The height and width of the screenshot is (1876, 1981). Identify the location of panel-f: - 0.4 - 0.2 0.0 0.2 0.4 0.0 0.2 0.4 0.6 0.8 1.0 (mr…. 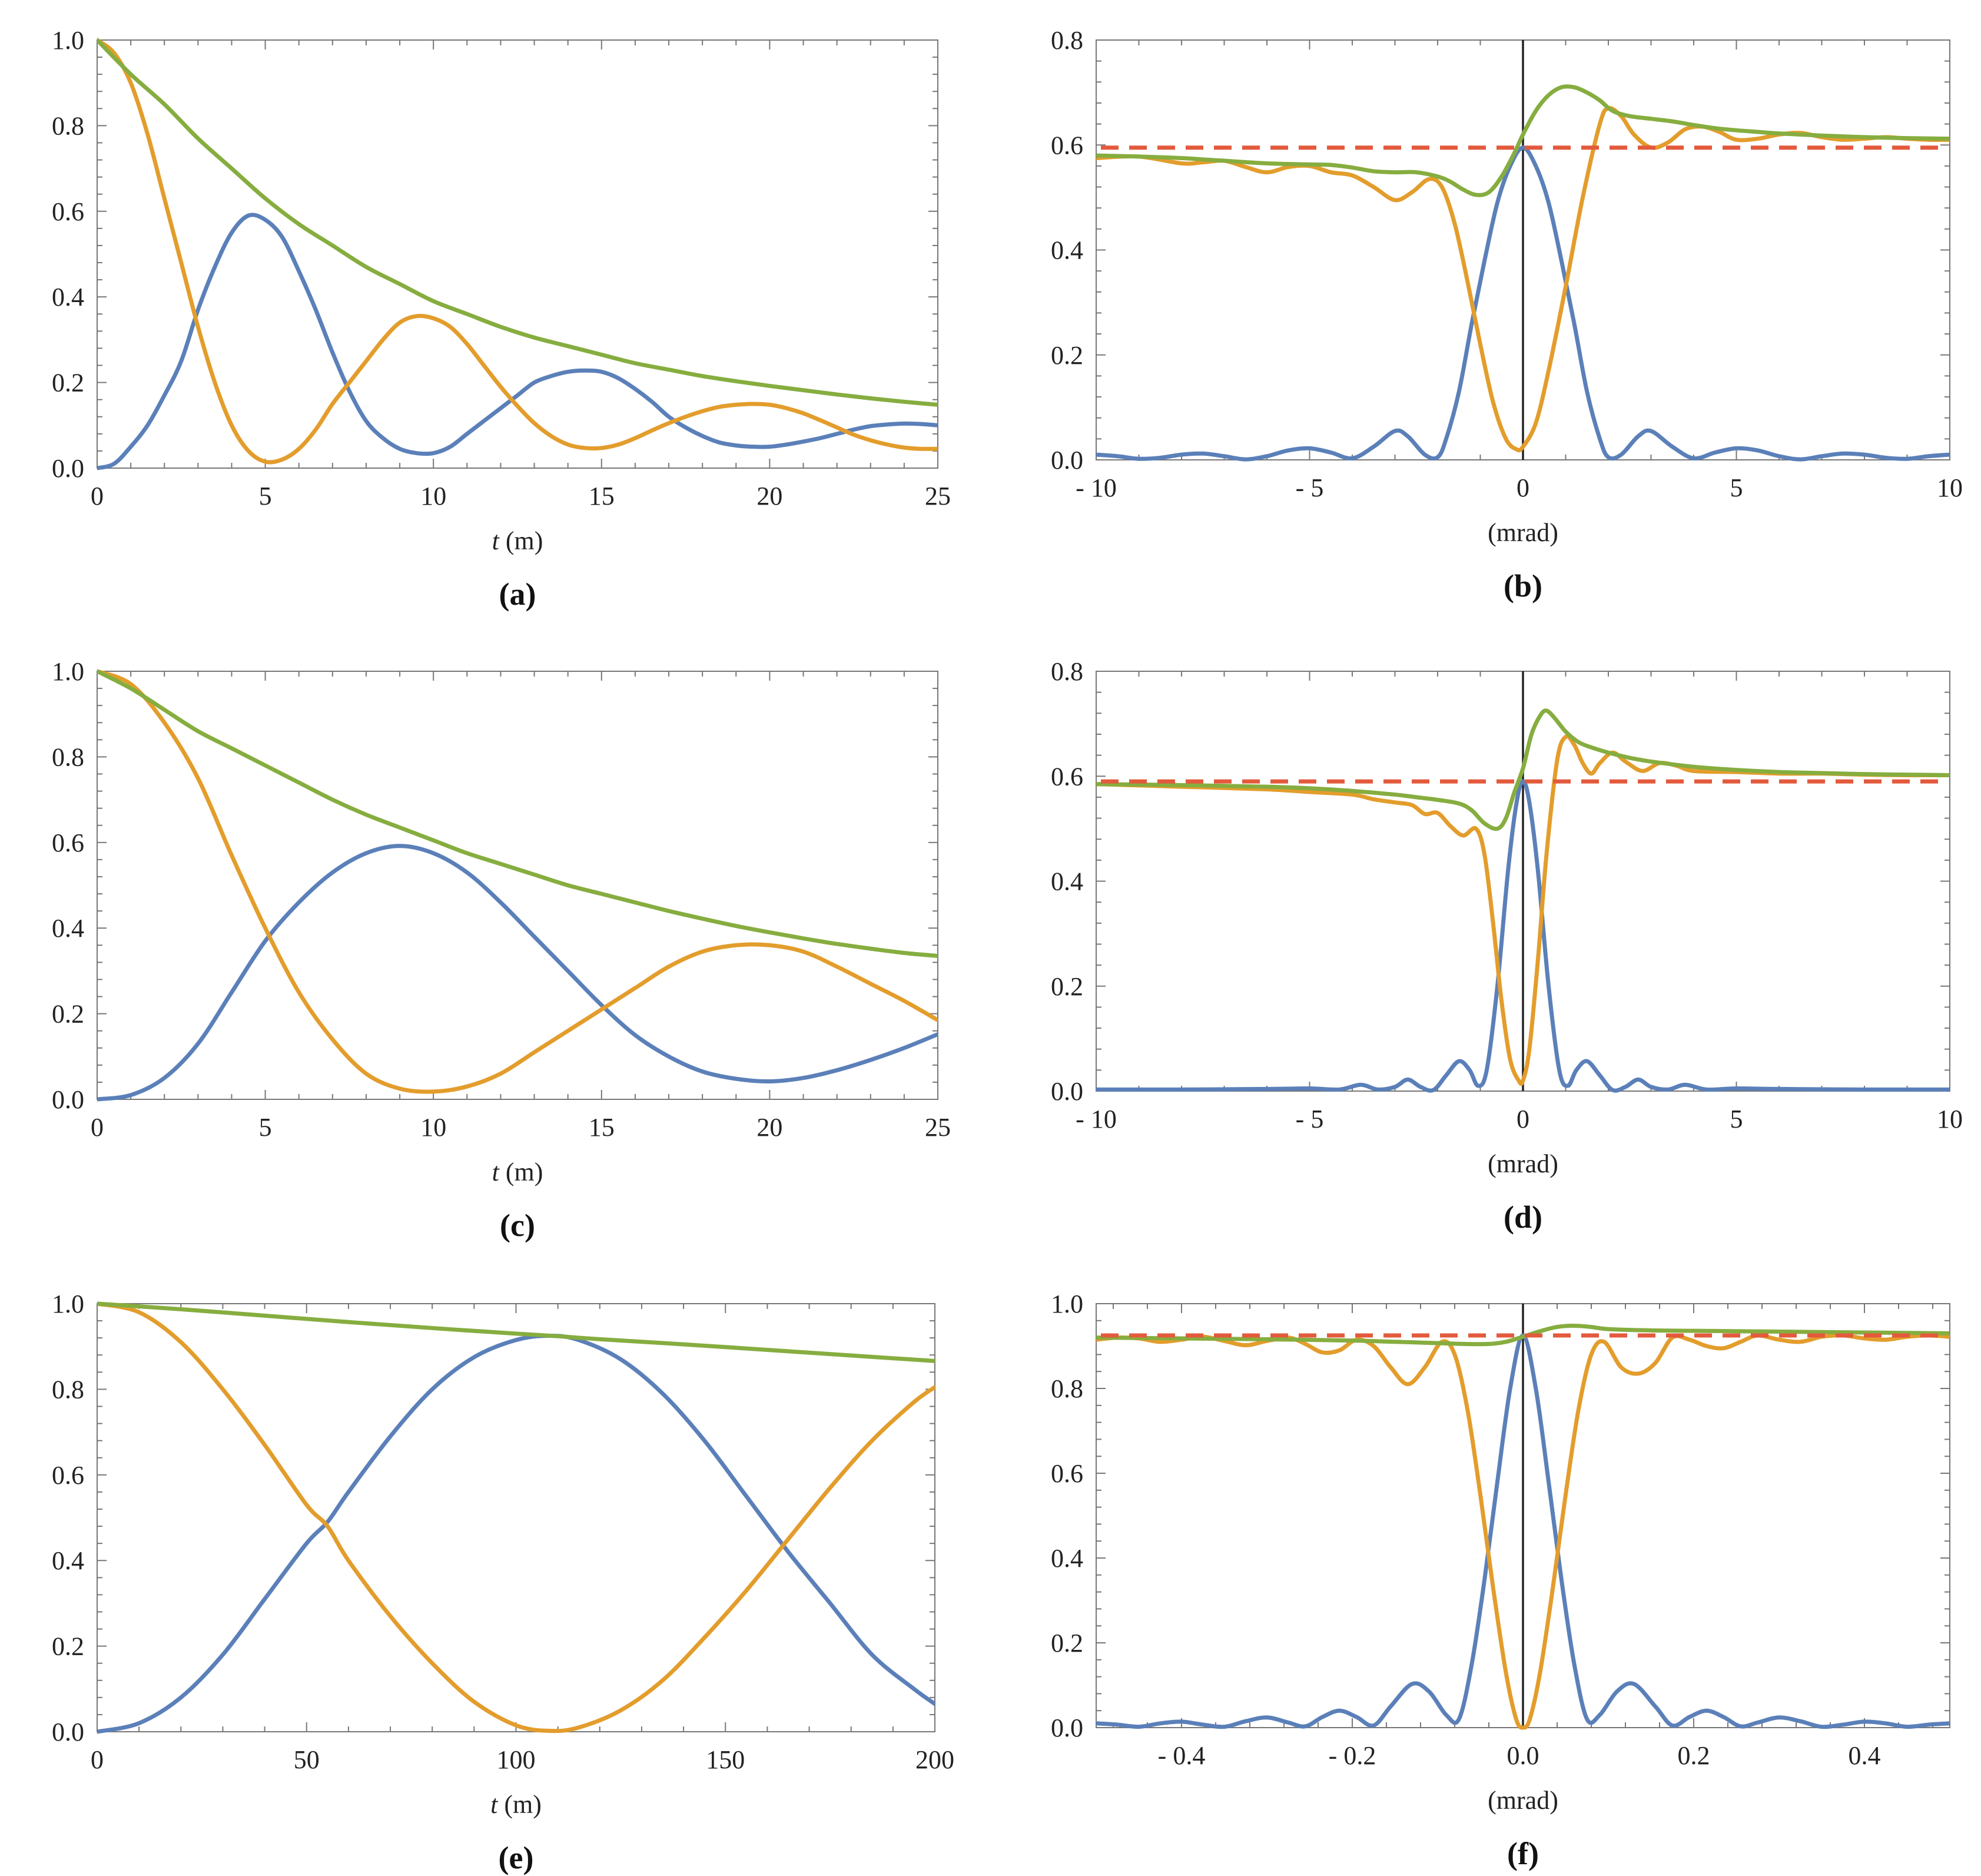
(1500, 1581).